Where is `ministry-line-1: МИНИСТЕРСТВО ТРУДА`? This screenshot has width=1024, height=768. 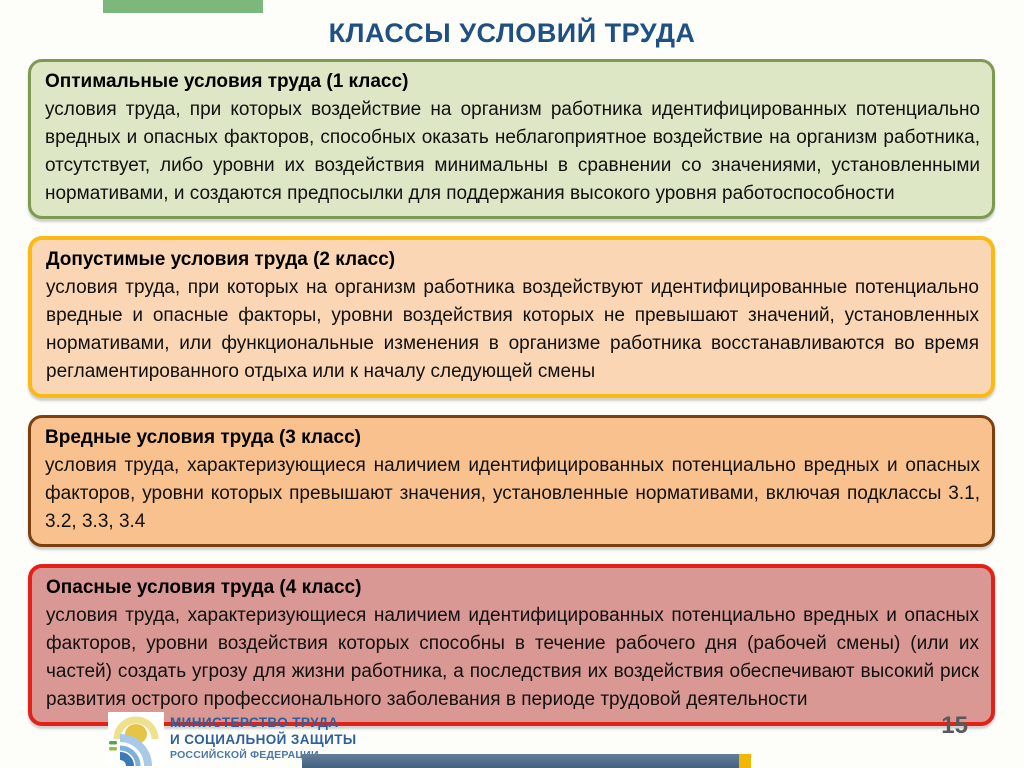
ministry-line-1: МИНИСТЕРСТВО ТРУДА is located at coordinates (254, 722).